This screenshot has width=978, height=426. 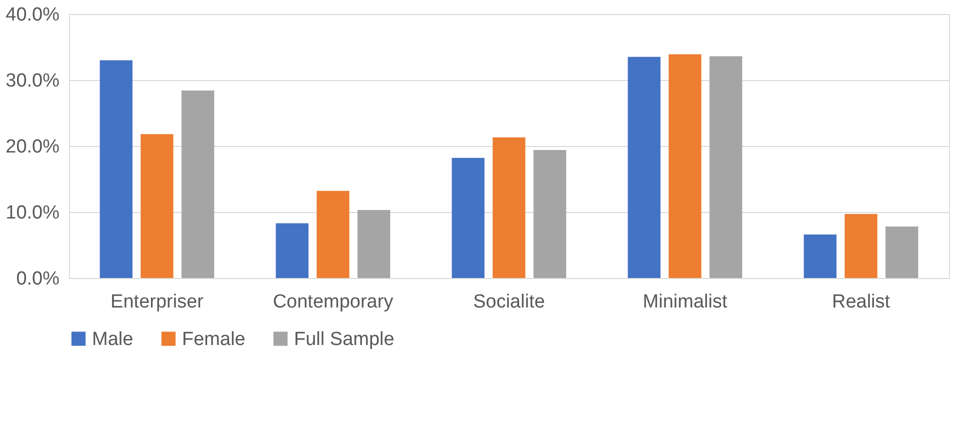 What do you see at coordinates (509, 302) in the screenshot?
I see `x-tick-label: Socialite` at bounding box center [509, 302].